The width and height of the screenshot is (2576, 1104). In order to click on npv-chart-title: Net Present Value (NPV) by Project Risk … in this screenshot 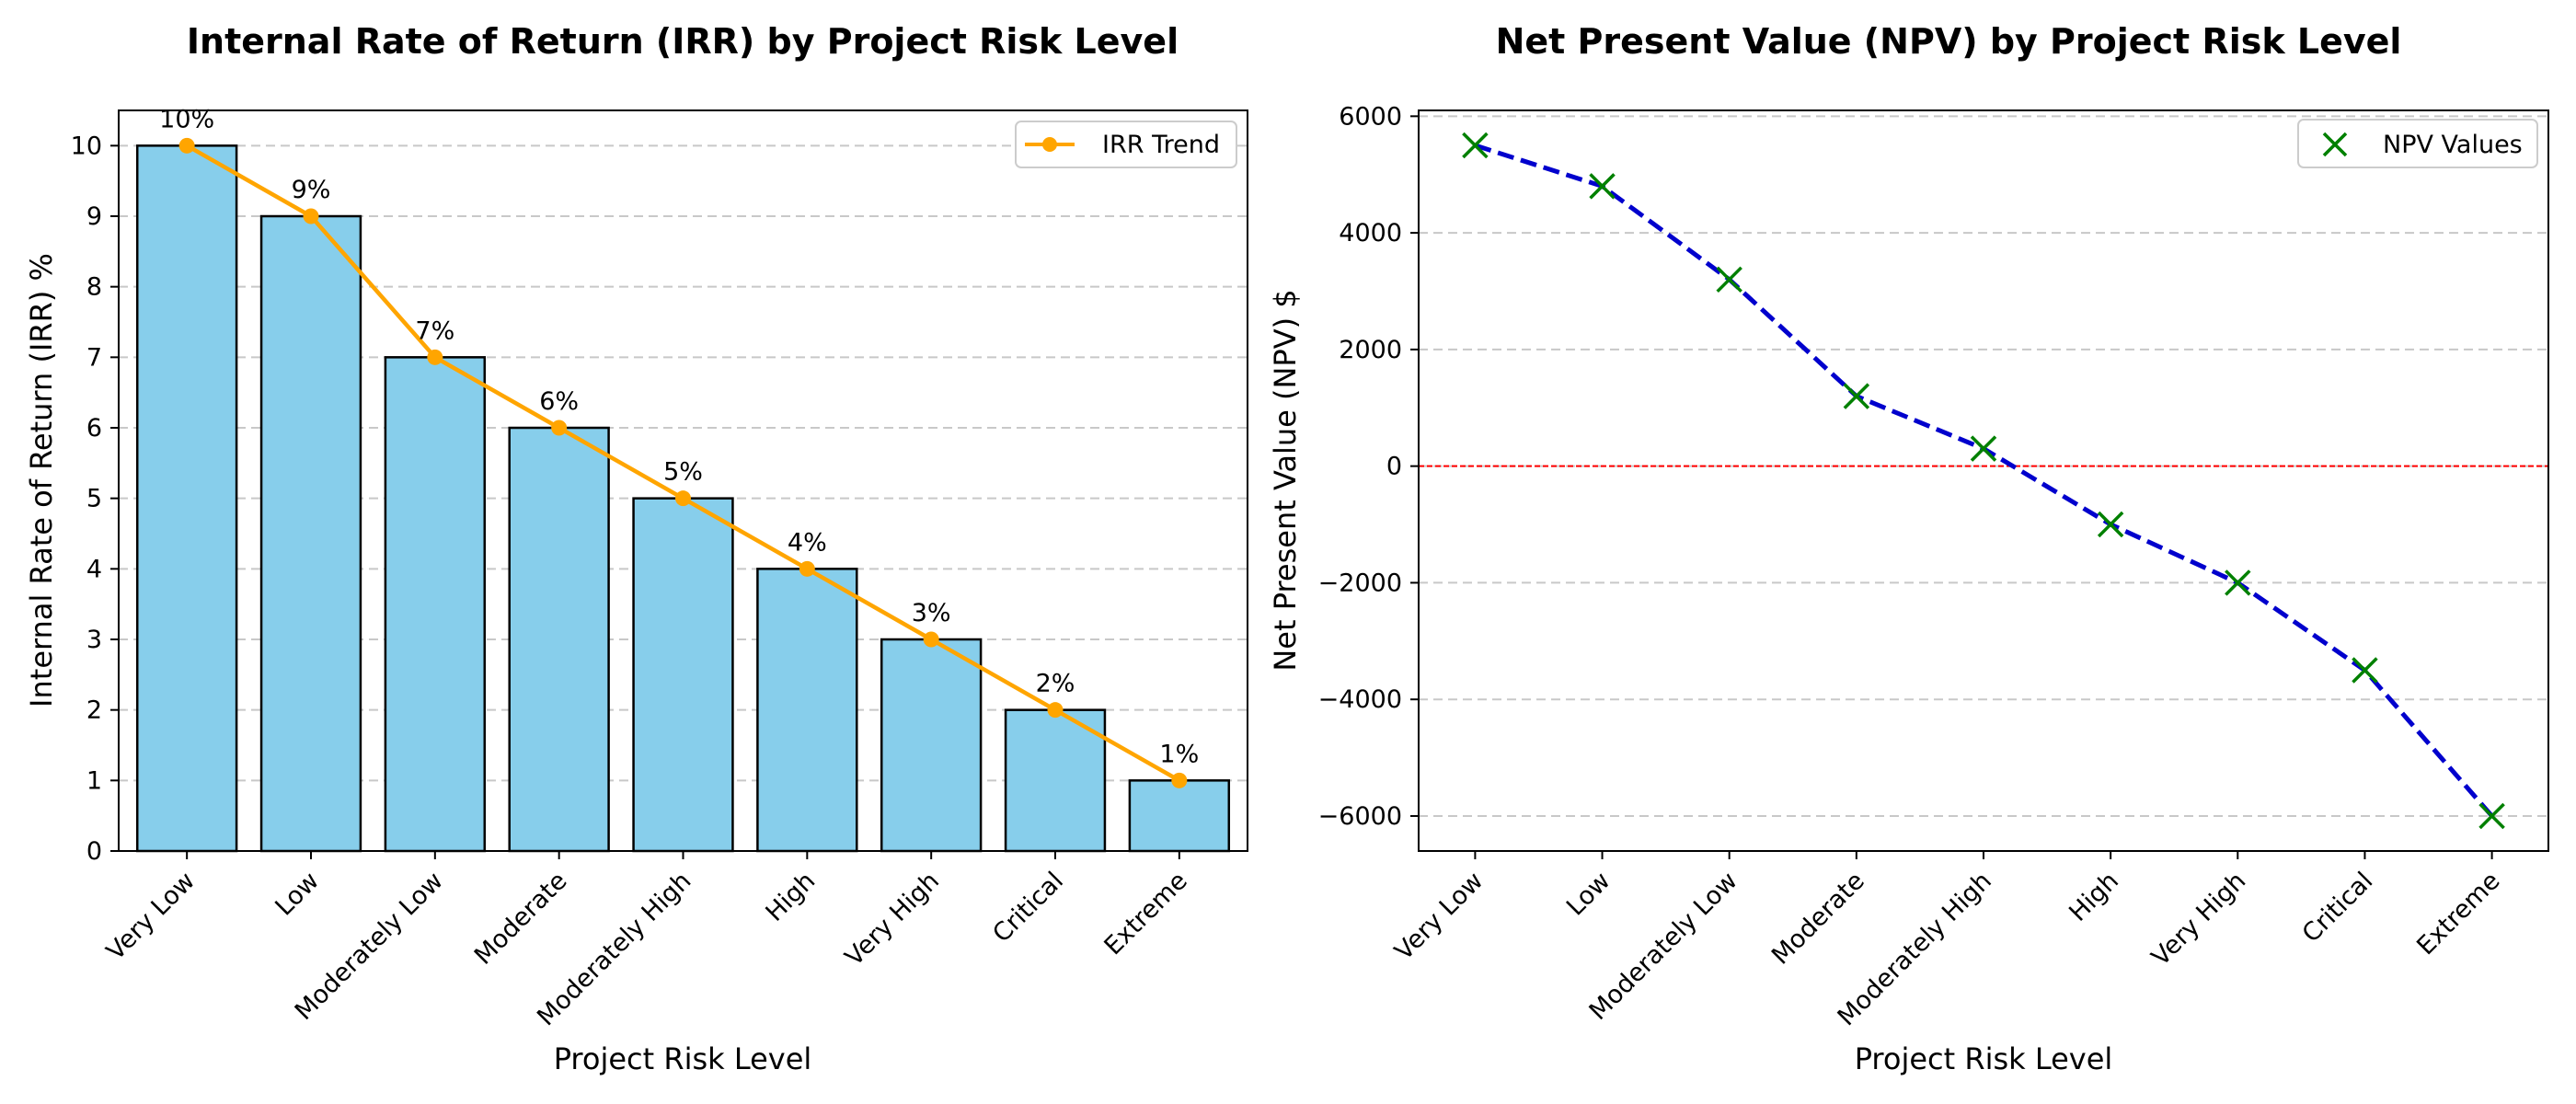, I will do `click(1949, 41)`.